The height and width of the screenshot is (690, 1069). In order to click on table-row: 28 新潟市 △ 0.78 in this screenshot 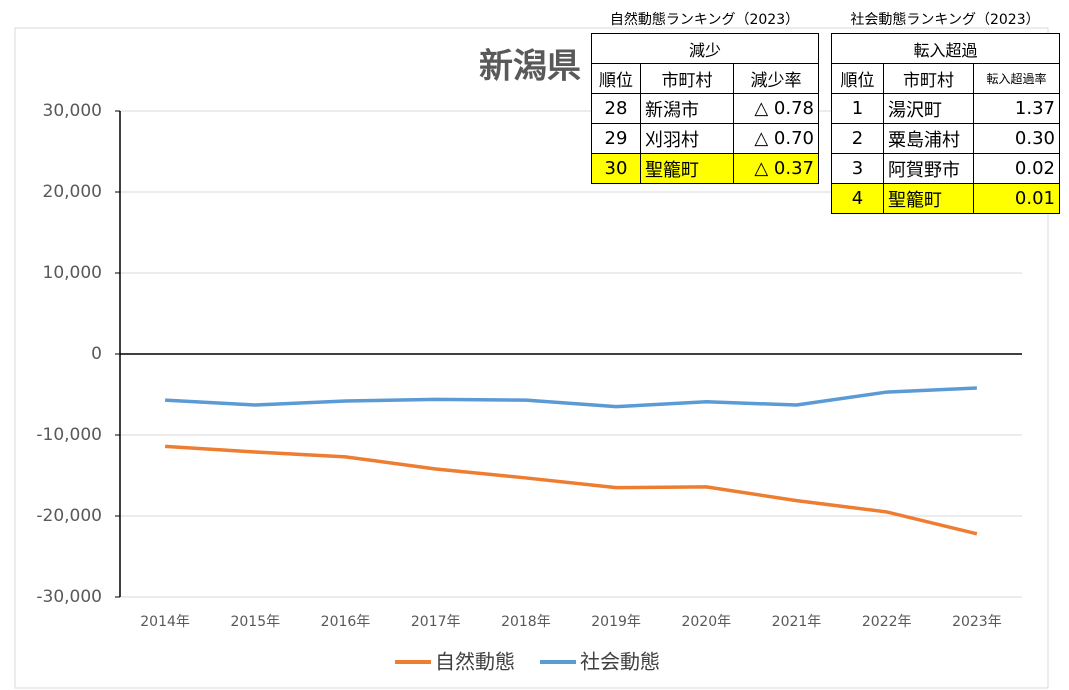, I will do `click(705, 108)`.